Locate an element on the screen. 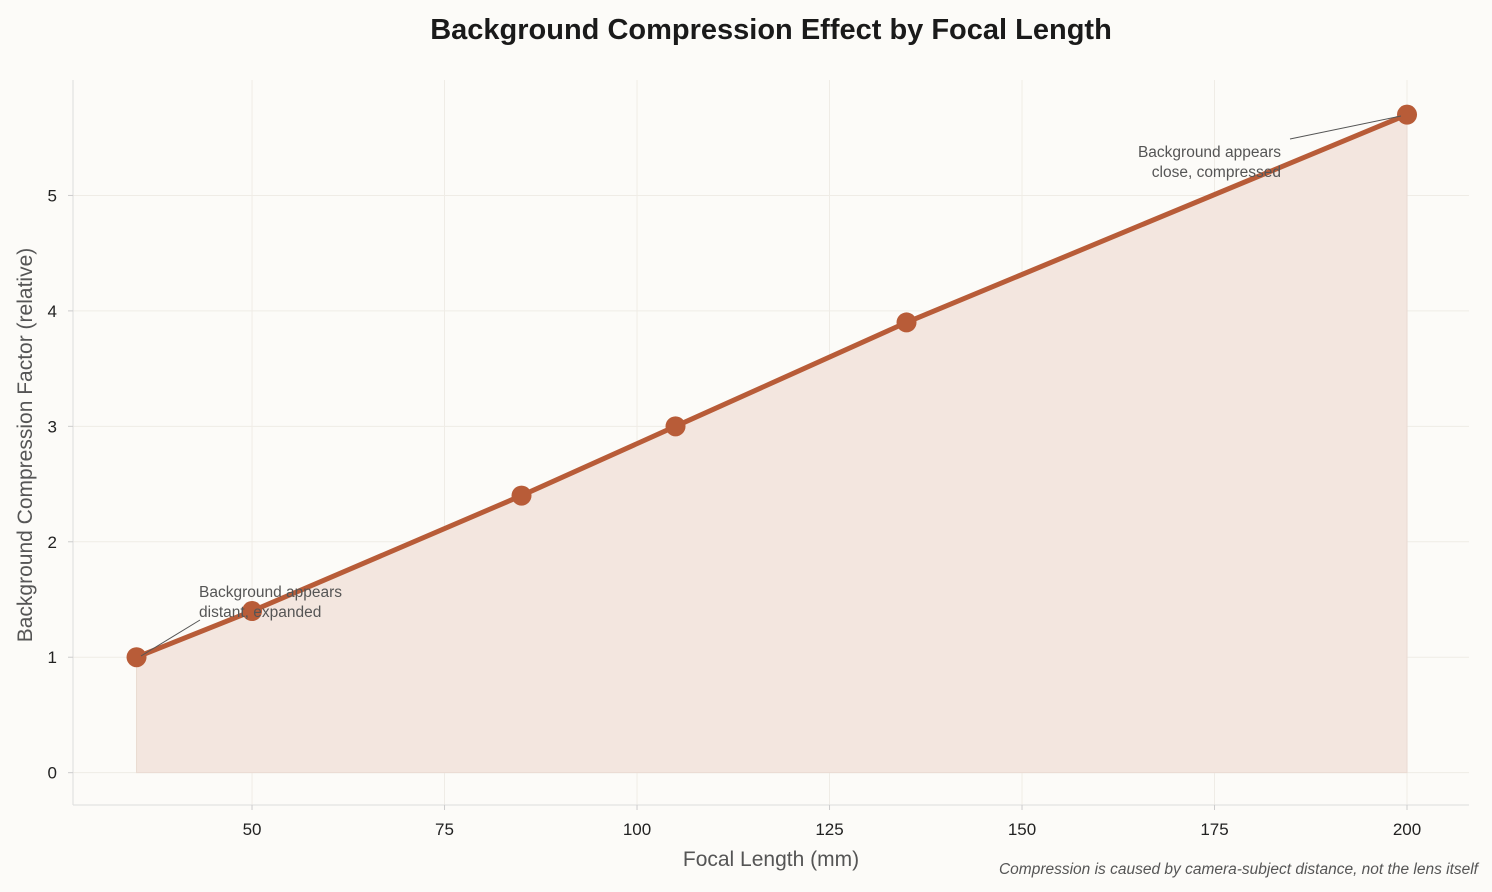 The image size is (1492, 892). y-tick-label: 5 is located at coordinates (52, 195).